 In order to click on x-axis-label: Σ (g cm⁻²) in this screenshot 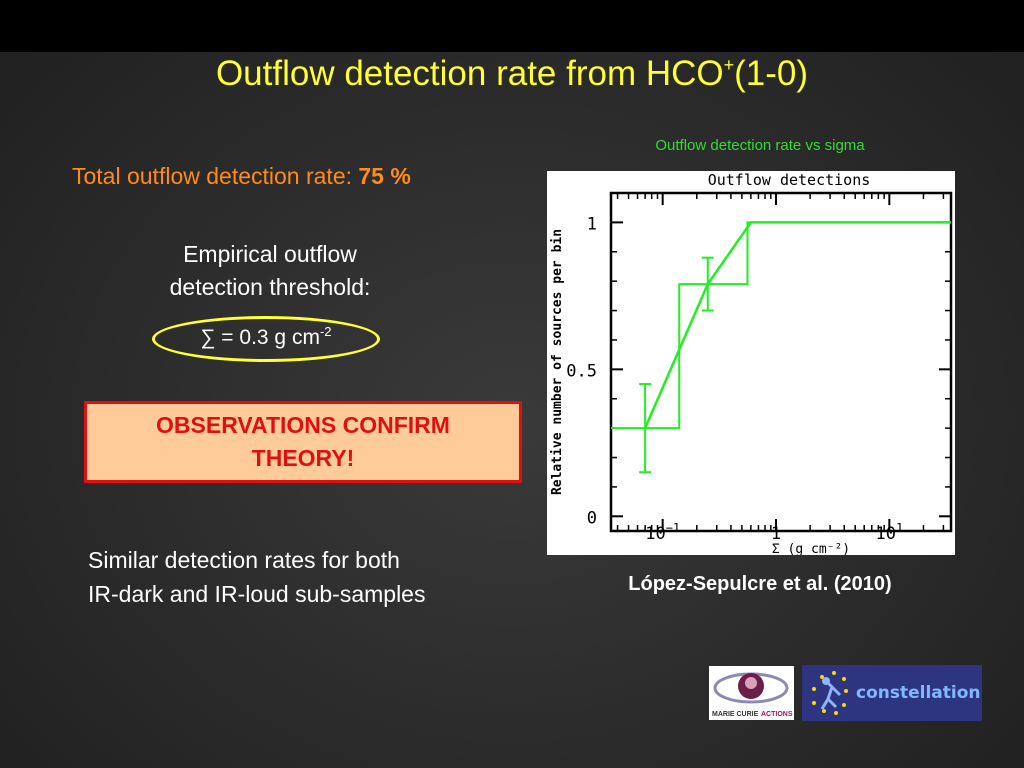, I will do `click(811, 548)`.